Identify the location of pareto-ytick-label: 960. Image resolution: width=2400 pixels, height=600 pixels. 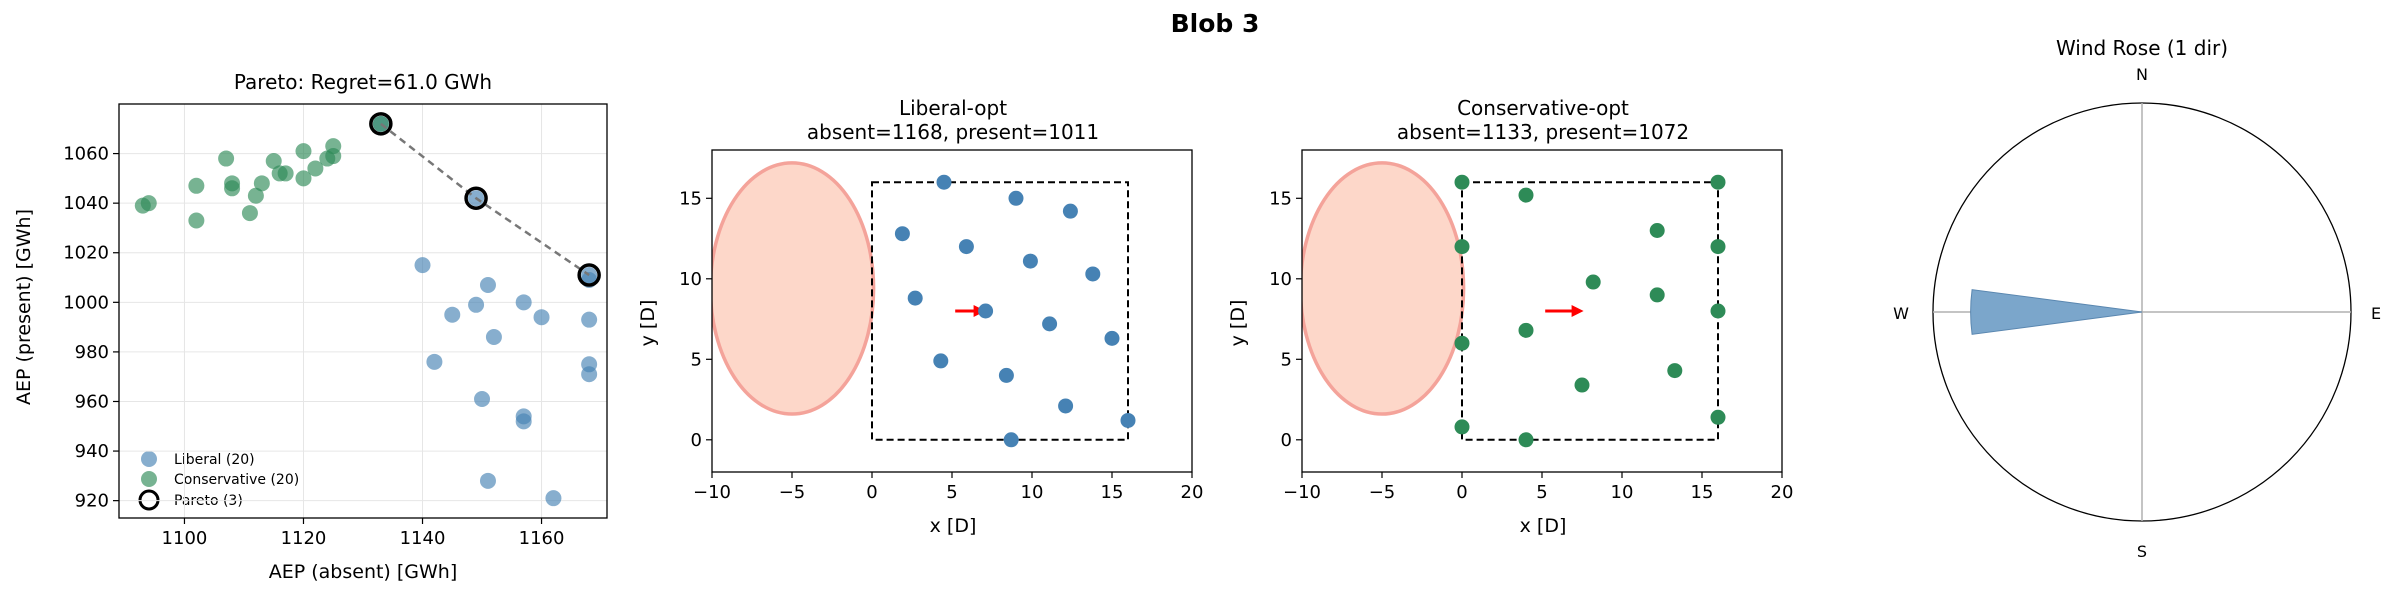
(92, 401).